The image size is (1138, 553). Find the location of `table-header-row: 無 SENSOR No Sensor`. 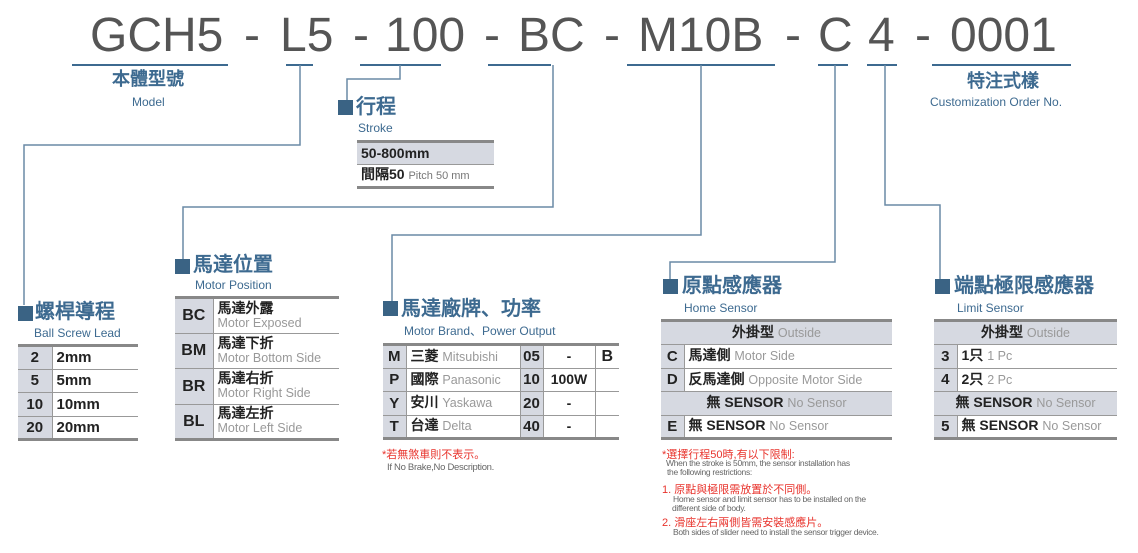

table-header-row: 無 SENSOR No Sensor is located at coordinates (776, 403).